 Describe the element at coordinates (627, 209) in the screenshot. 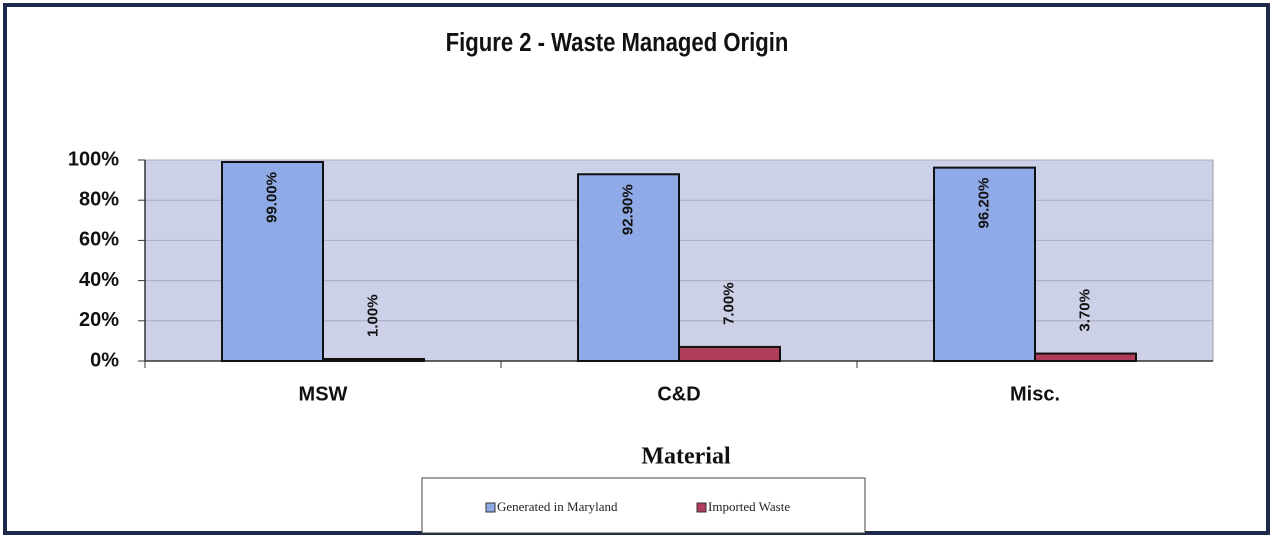

I see `value-label: 92.90%` at that location.